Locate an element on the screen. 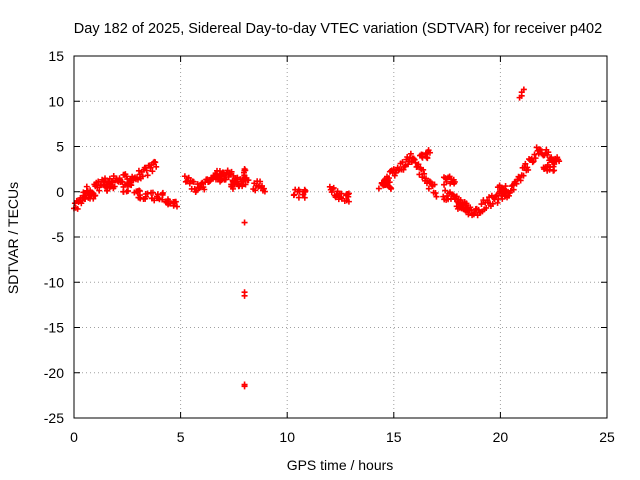  y-tick-label: -25 is located at coordinates (54, 418).